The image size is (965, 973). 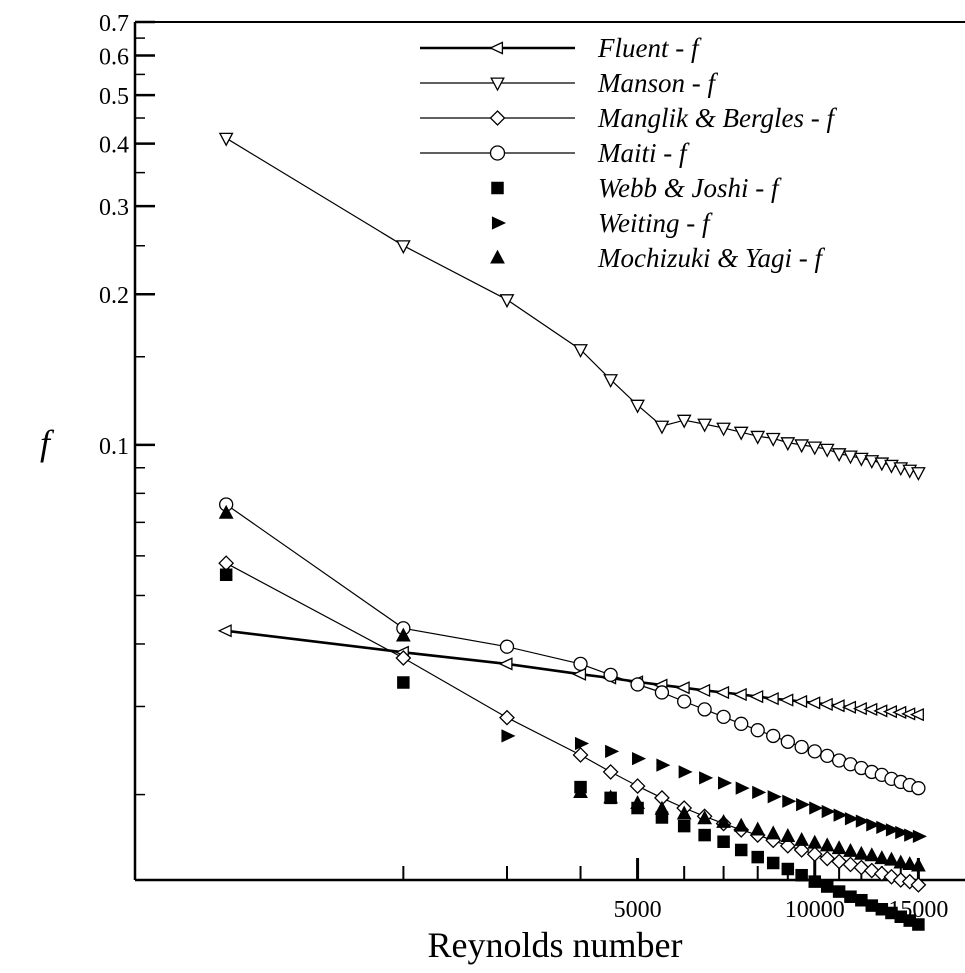 What do you see at coordinates (555, 945) in the screenshot?
I see `x-axis-title: Reynolds number` at bounding box center [555, 945].